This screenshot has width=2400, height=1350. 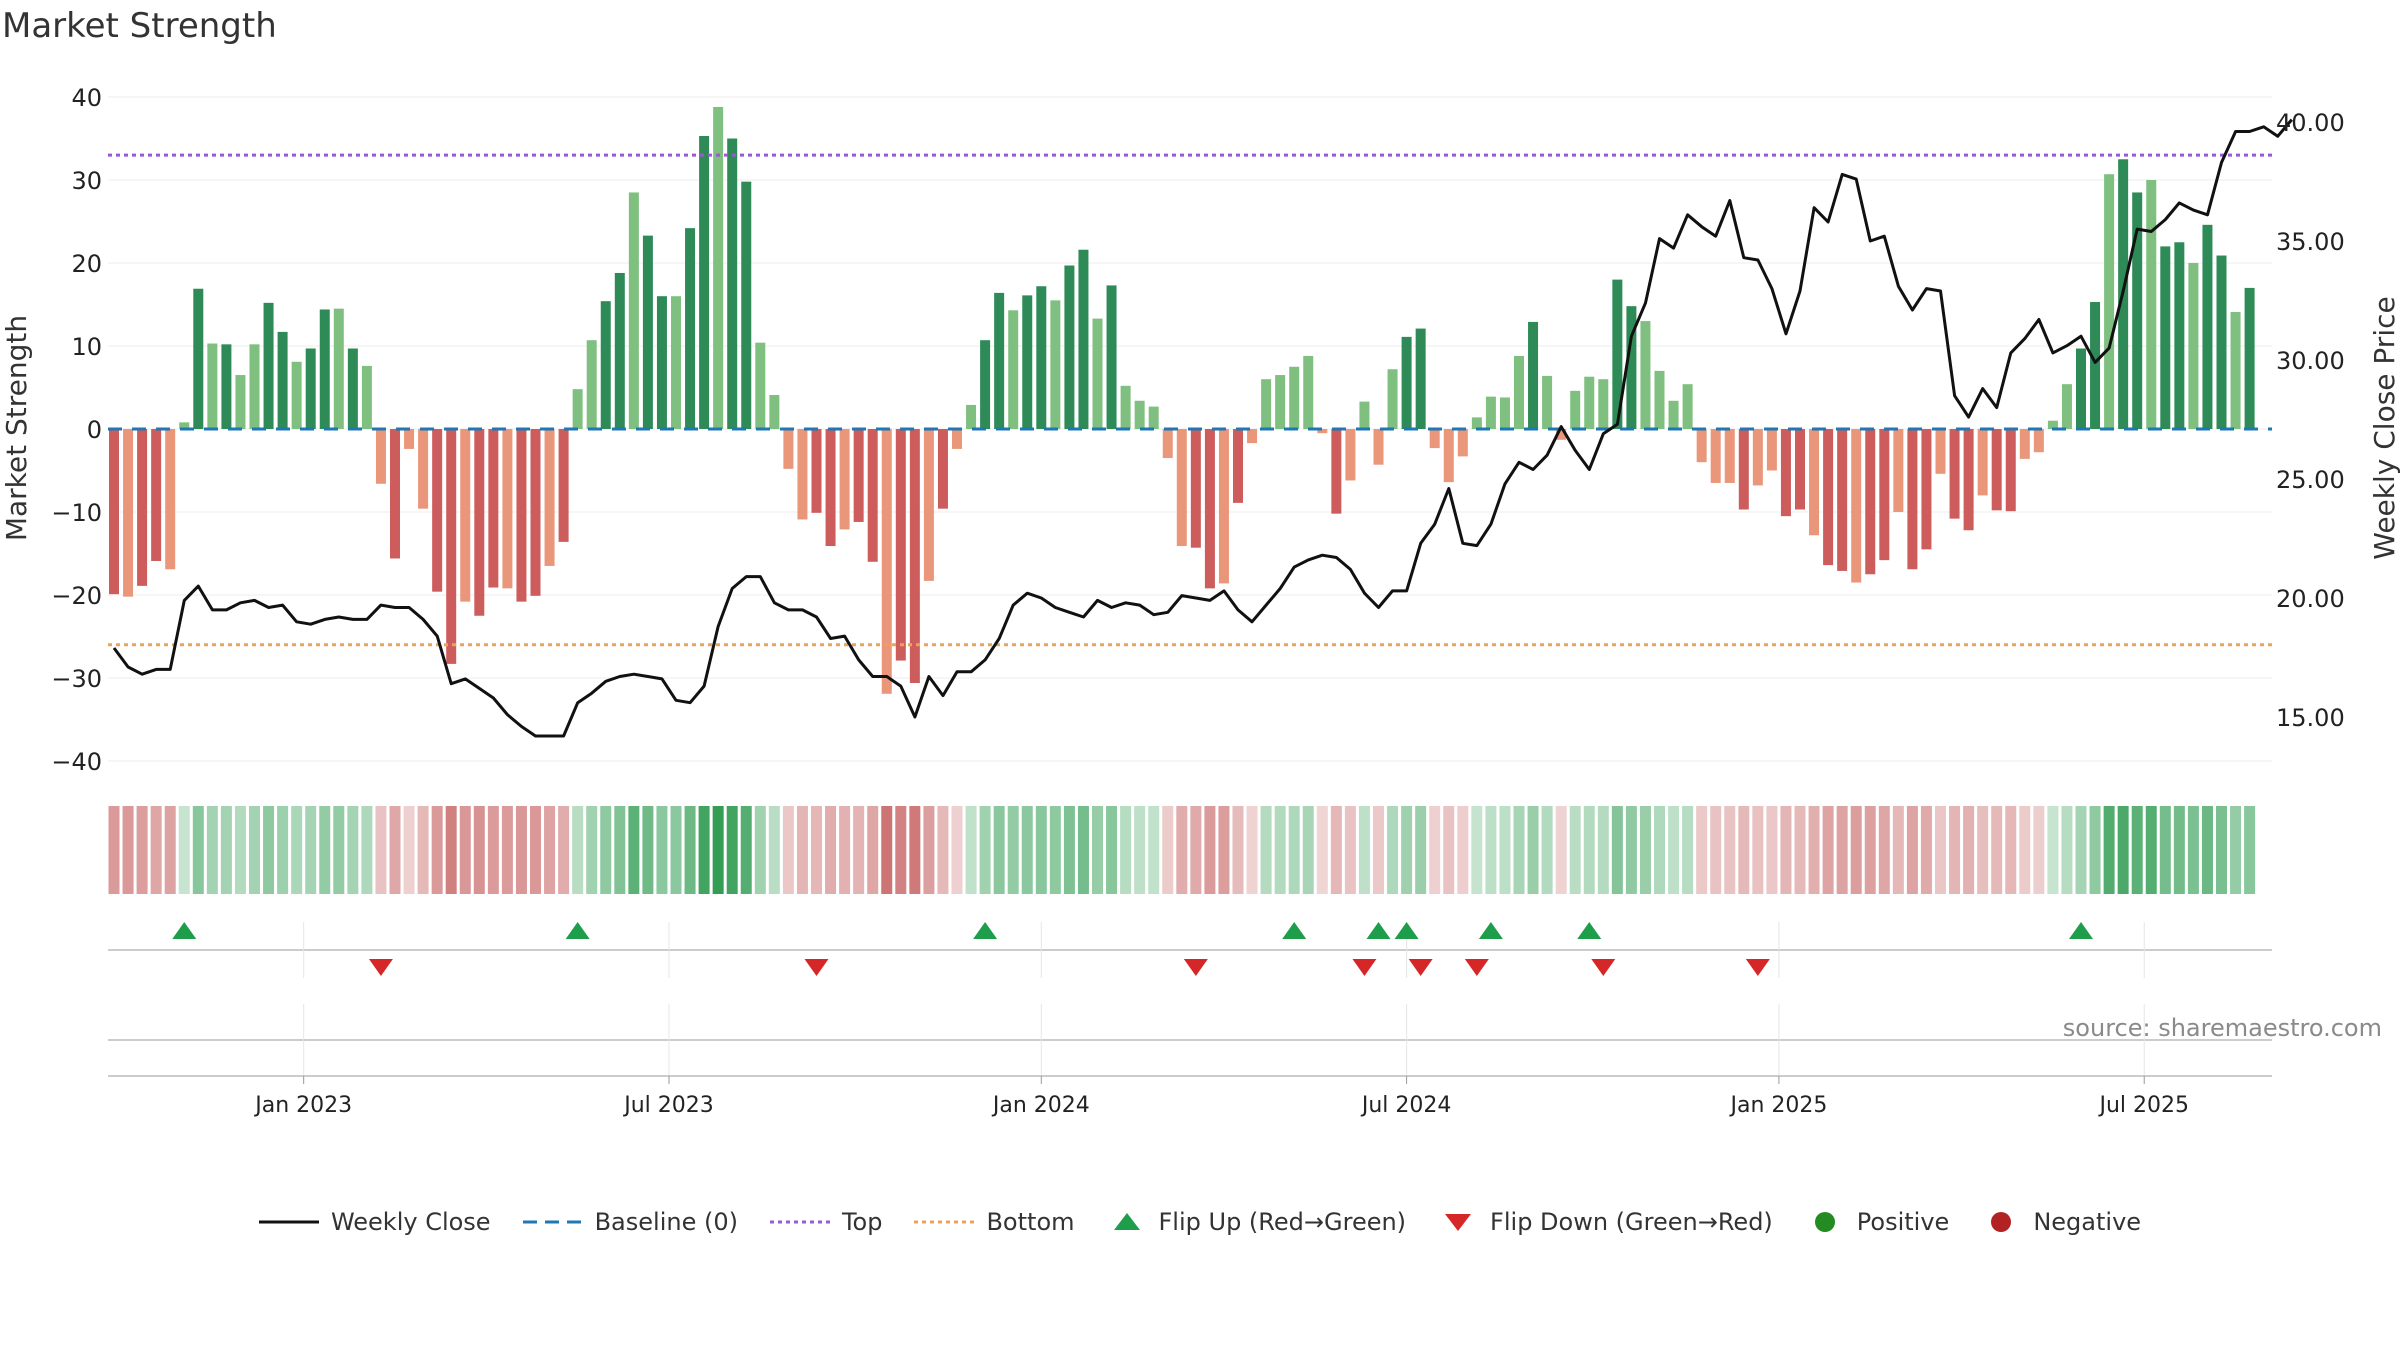 What do you see at coordinates (2061, 1222) in the screenshot?
I see `legend-negative: Negative` at bounding box center [2061, 1222].